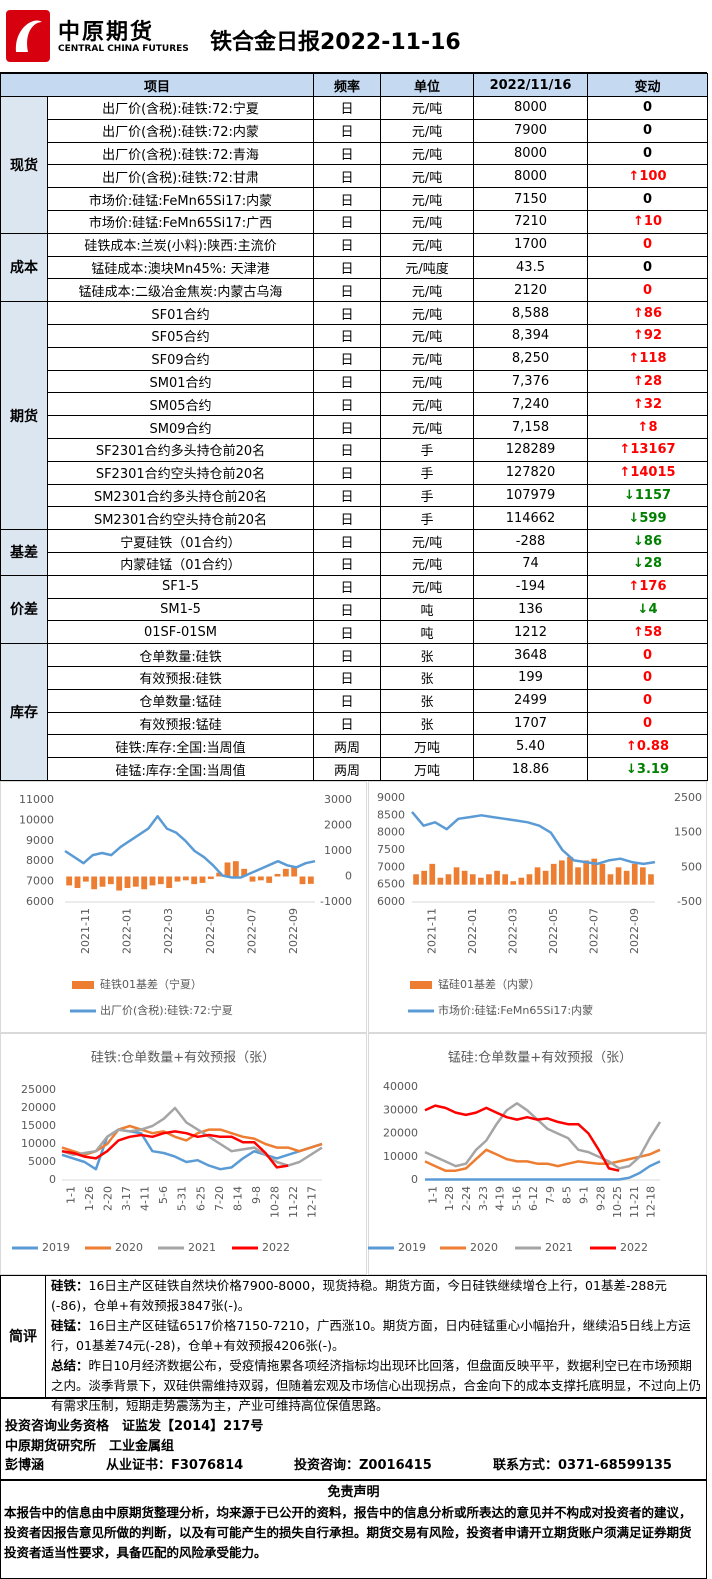  I want to click on contact: 联系方式：0371-68599135, so click(582, 1465).